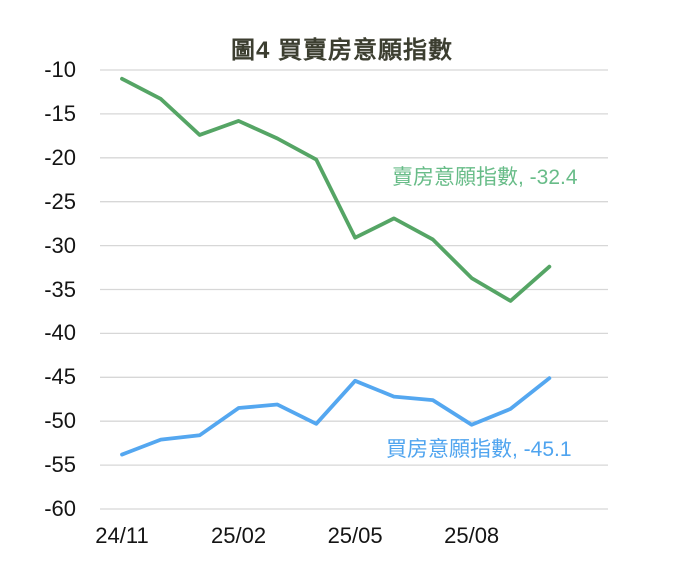 Image resolution: width=684 pixels, height=580 pixels. I want to click on y-tick-label: -10, so click(60, 69).